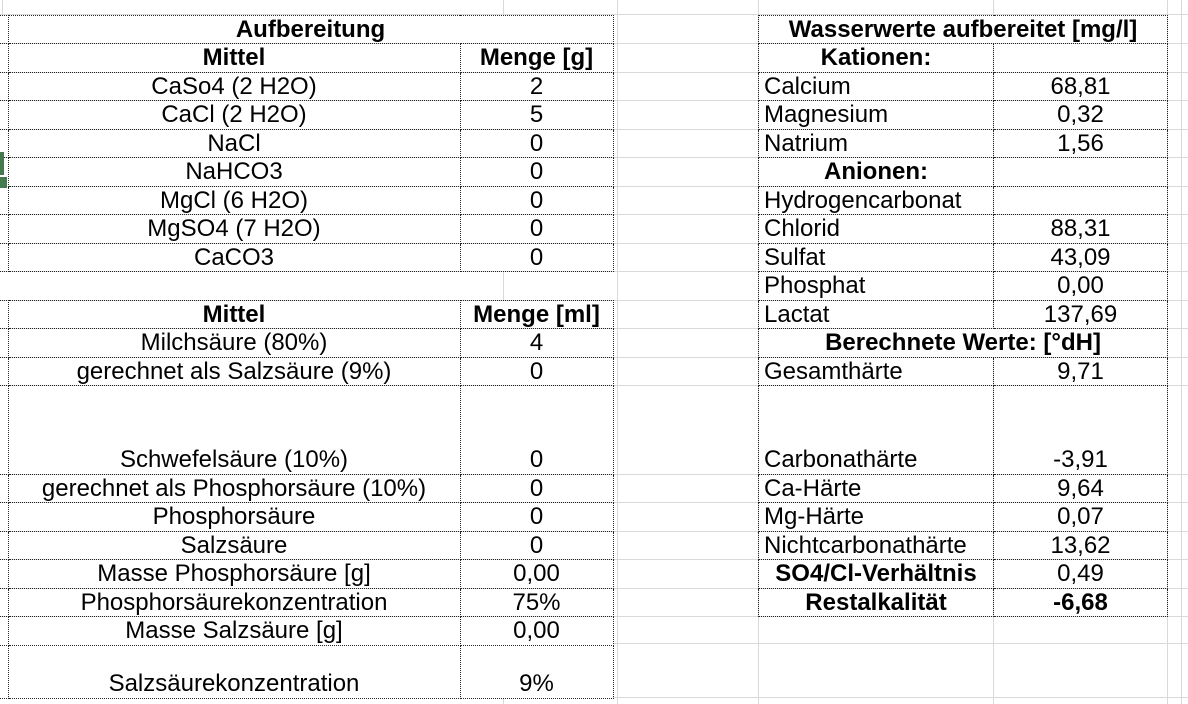  I want to click on lactat-value: 137,69, so click(1080, 314).